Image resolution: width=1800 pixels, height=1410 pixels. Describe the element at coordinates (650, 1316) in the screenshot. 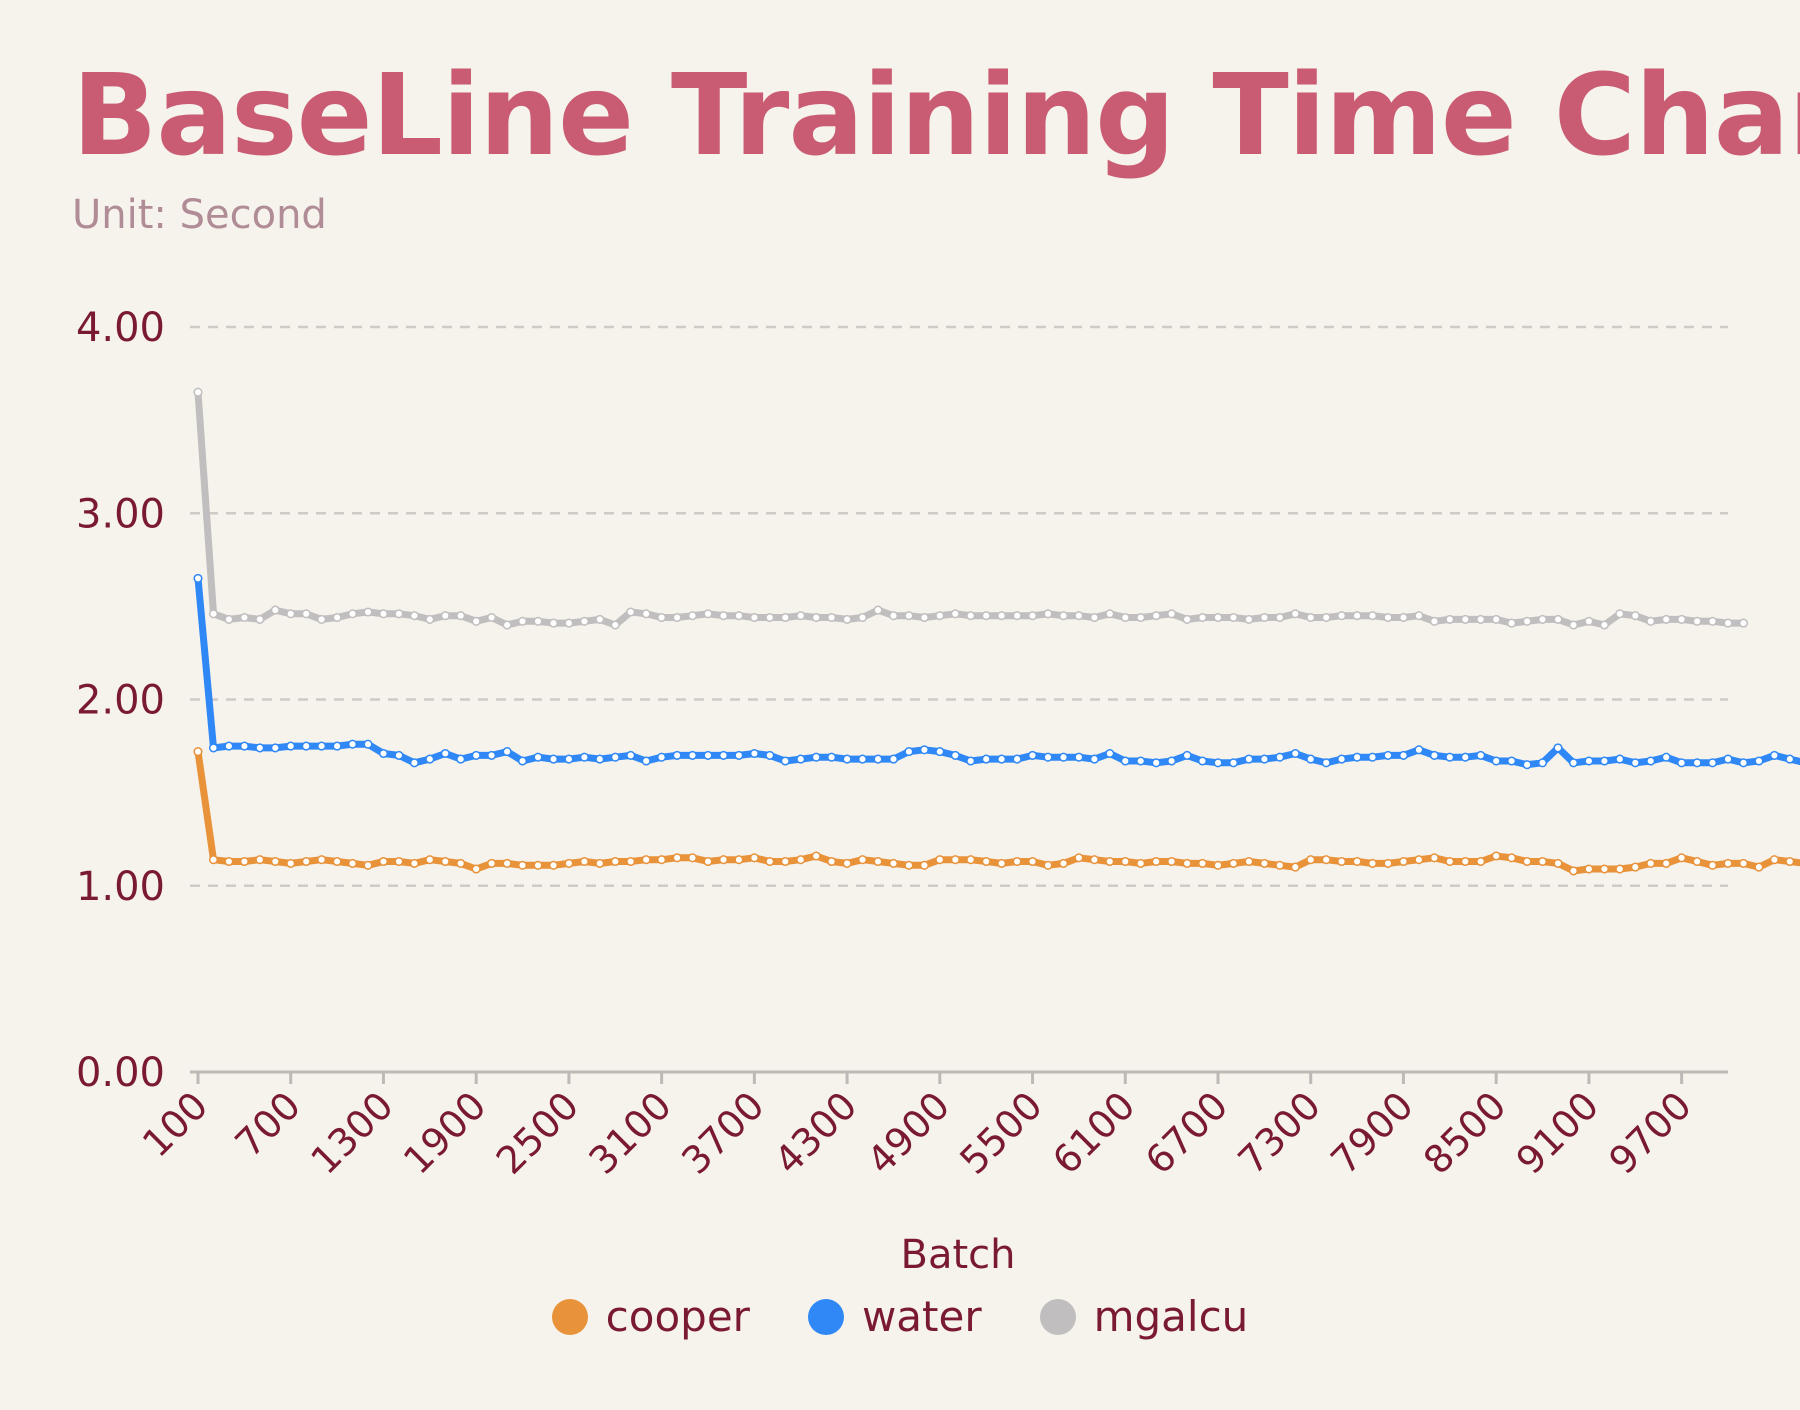

I see `legend-item-cooper: cooper` at that location.